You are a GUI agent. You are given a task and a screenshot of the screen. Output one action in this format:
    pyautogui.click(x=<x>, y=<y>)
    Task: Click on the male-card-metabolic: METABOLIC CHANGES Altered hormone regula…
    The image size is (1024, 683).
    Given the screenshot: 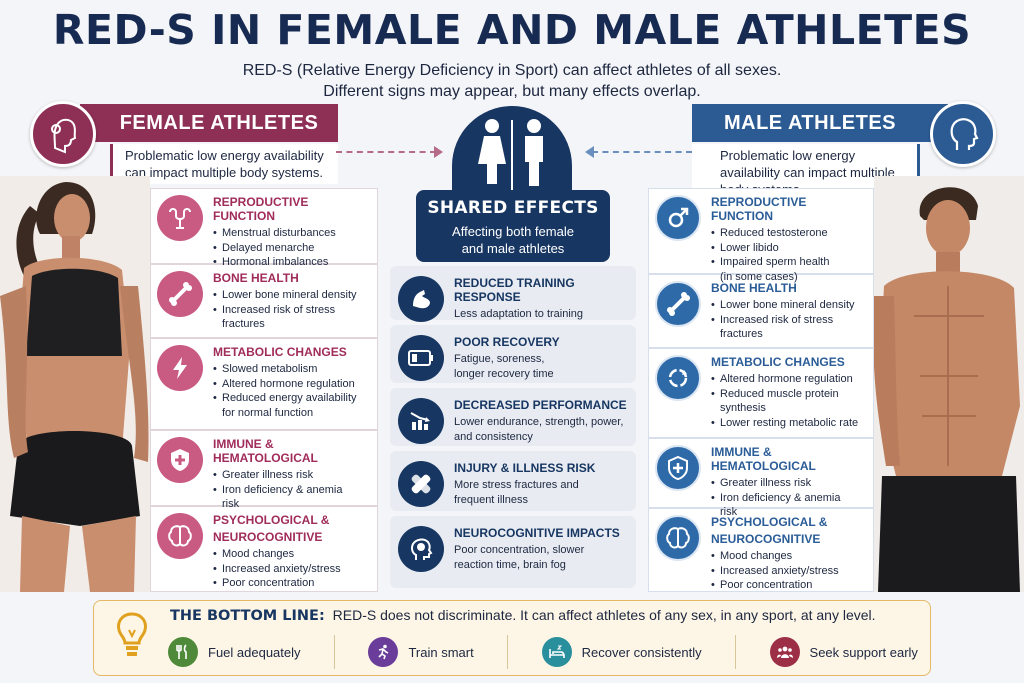 What is the action you would take?
    pyautogui.click(x=761, y=393)
    